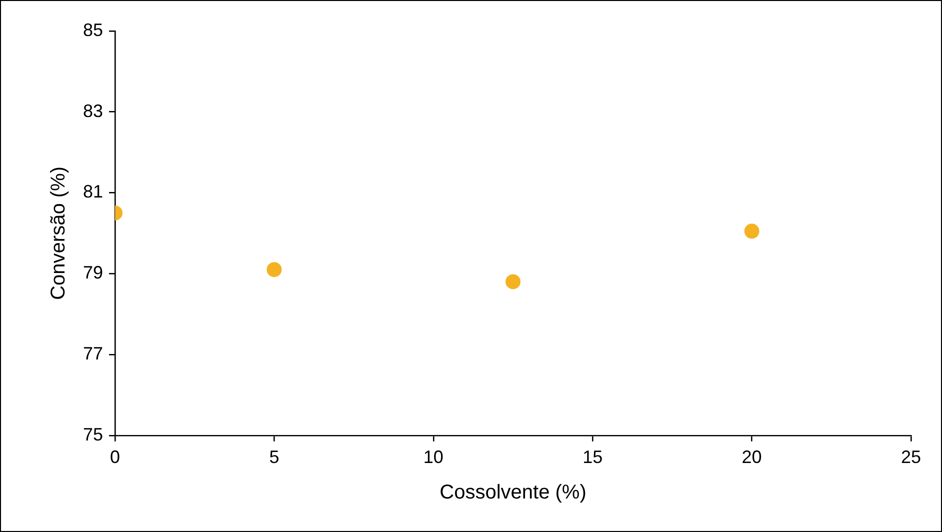  Describe the element at coordinates (592, 457) in the screenshot. I see `x-tick-label: 15` at that location.